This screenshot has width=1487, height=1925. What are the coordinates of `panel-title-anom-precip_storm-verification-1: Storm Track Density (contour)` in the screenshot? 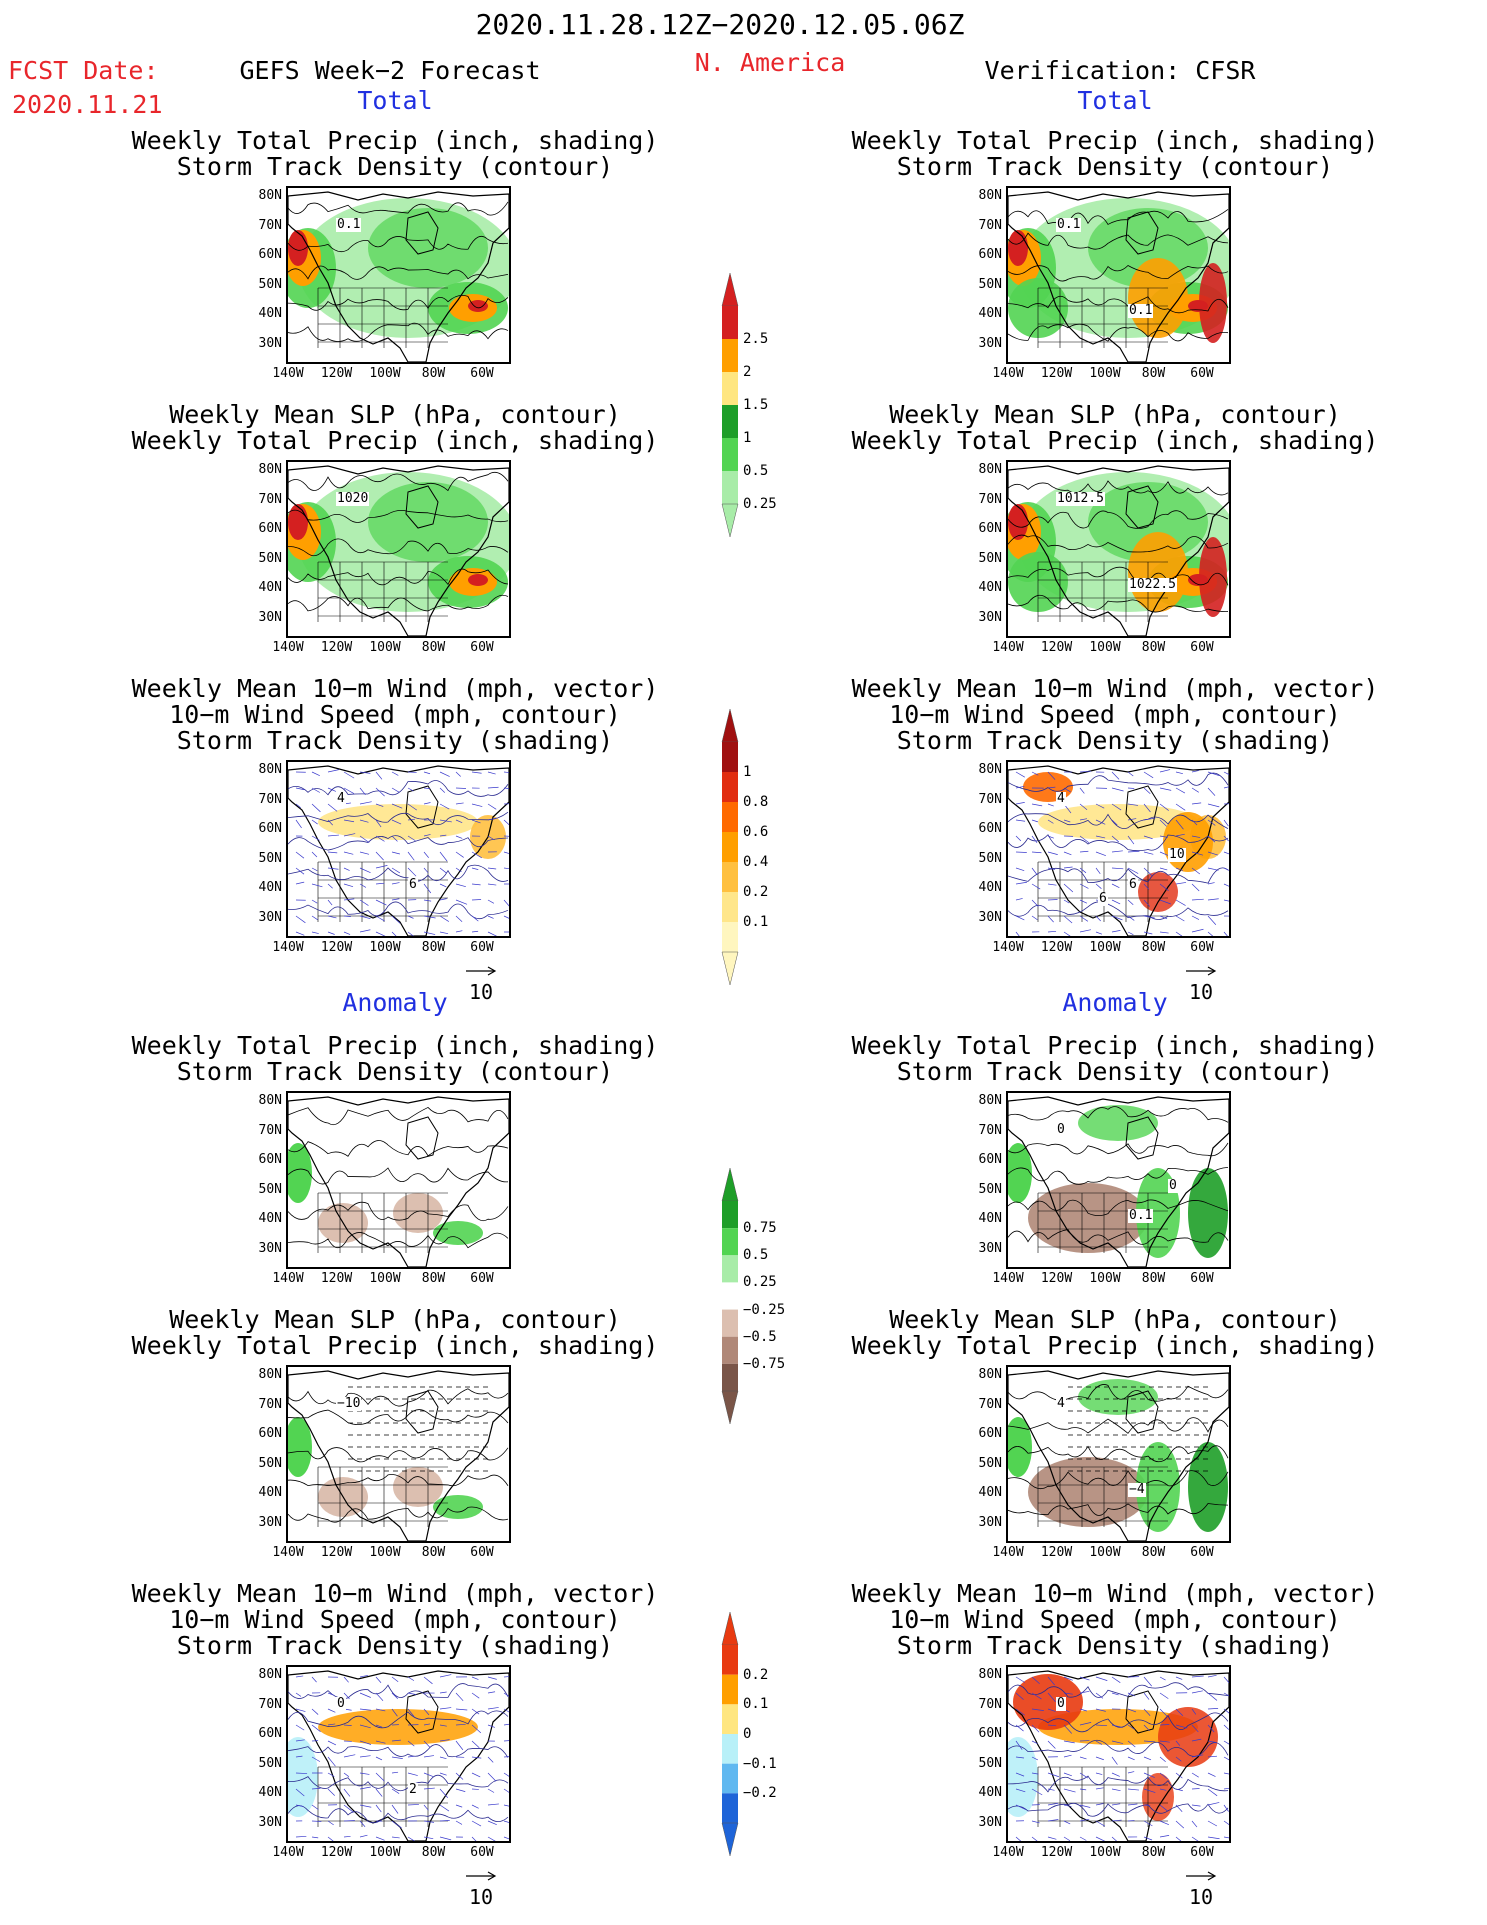 It's located at (1115, 1071).